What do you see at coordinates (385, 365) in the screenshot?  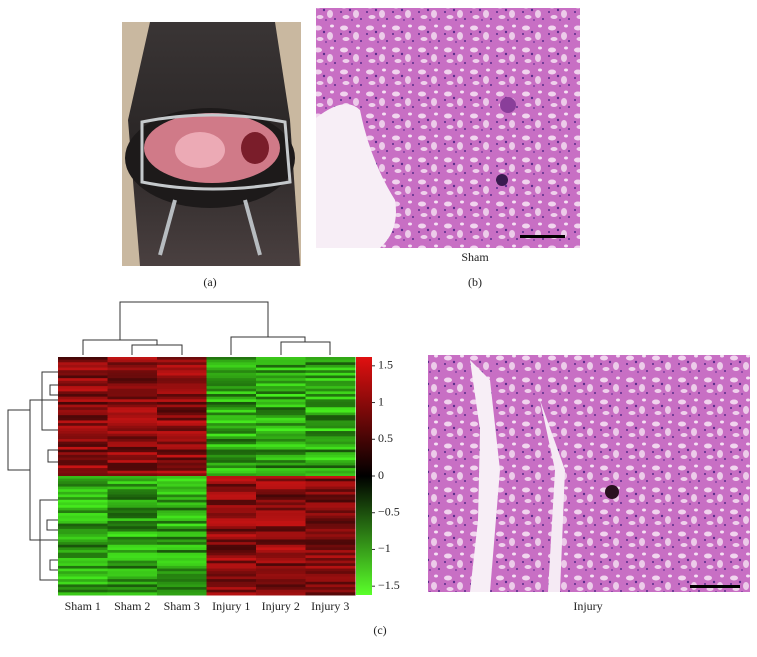 I see `colorbar-tick-label: 1.5` at bounding box center [385, 365].